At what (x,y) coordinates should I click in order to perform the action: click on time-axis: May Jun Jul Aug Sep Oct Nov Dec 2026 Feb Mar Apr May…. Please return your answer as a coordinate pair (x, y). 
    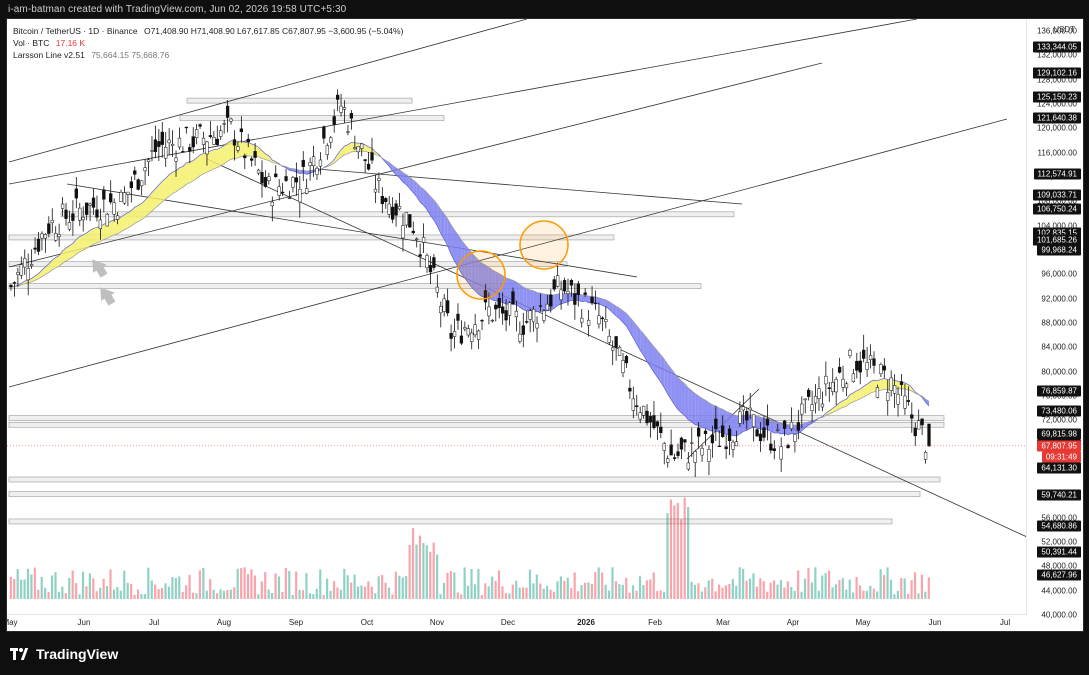
    Looking at the image, I should click on (517, 622).